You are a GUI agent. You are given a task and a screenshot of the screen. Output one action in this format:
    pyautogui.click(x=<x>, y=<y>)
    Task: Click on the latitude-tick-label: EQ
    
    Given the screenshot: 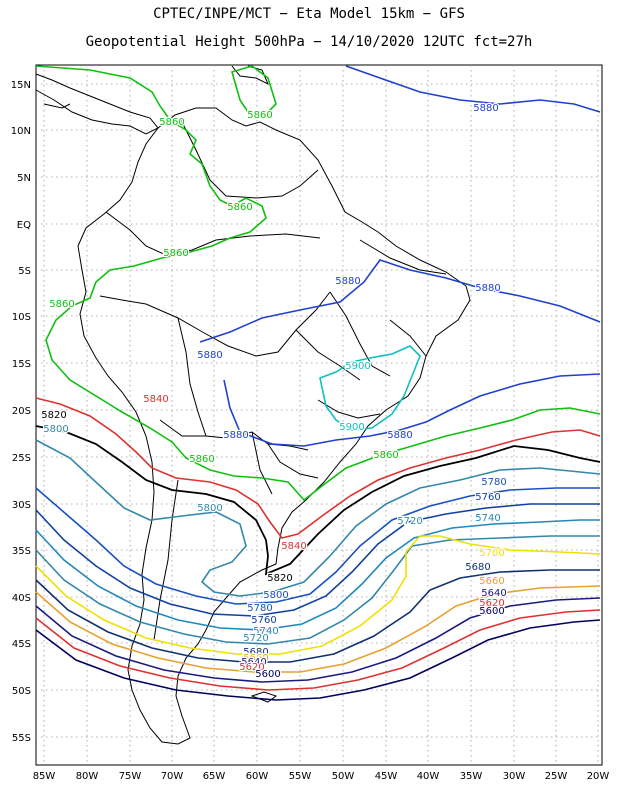 What is the action you would take?
    pyautogui.click(x=24, y=225)
    